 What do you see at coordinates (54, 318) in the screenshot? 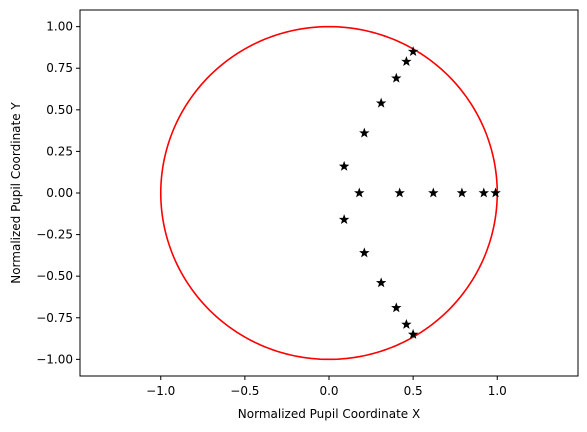
I see `y-tick-label: −0.75` at bounding box center [54, 318].